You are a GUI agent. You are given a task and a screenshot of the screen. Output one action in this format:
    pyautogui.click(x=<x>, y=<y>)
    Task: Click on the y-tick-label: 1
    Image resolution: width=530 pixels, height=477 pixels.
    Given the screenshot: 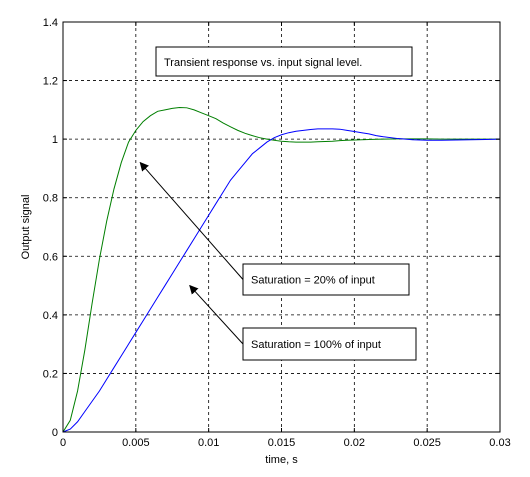 What is the action you would take?
    pyautogui.click(x=55, y=140)
    